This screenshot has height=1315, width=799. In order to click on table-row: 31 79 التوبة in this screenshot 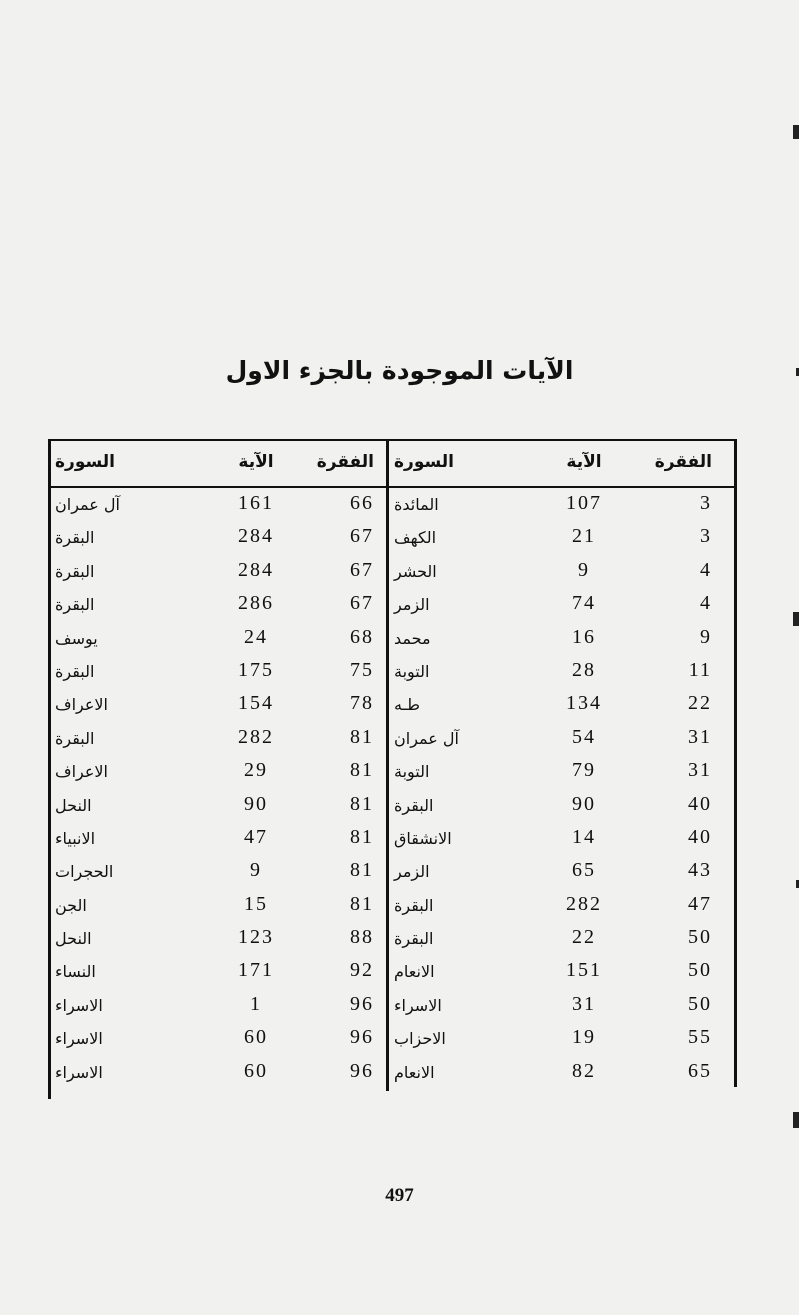, I will do `click(556, 774)`.